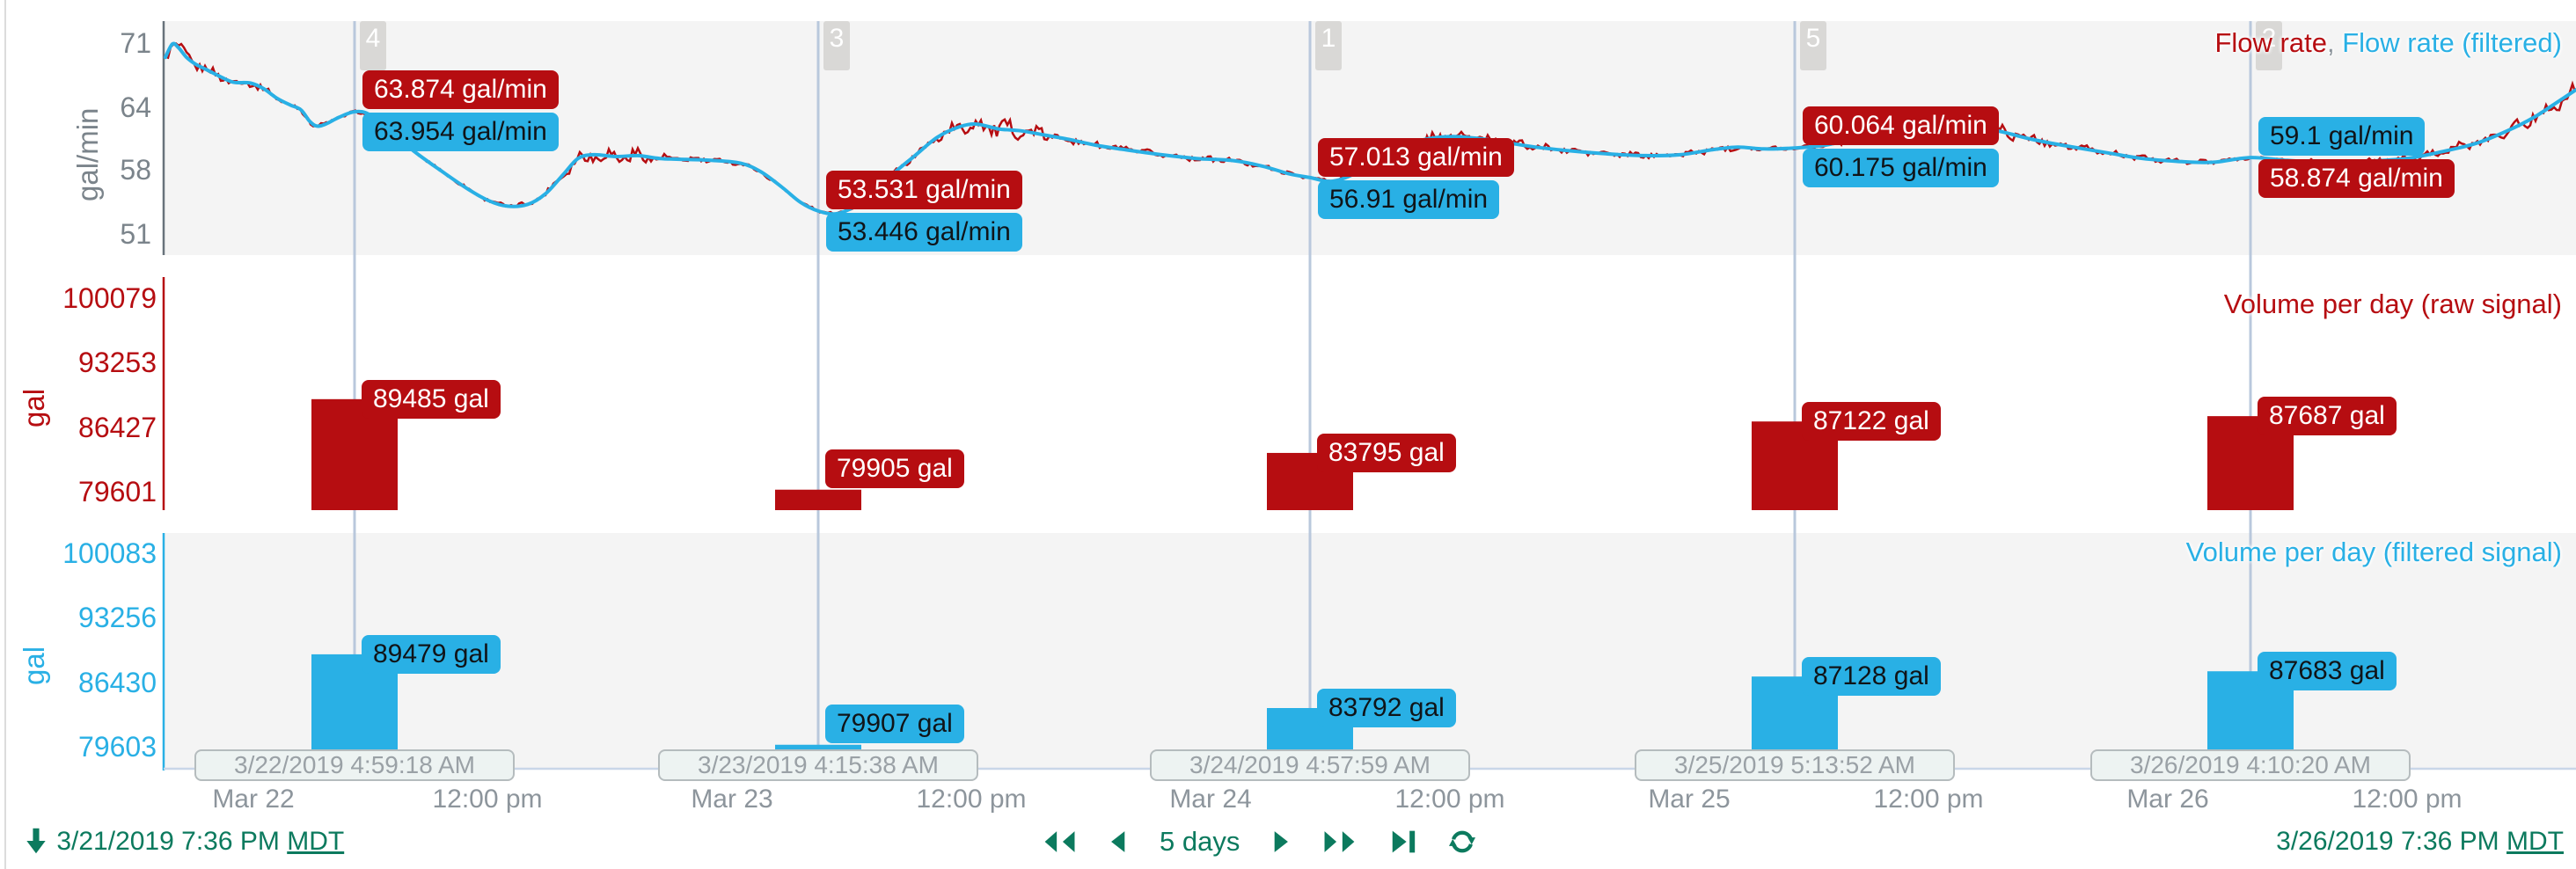  What do you see at coordinates (818, 765) in the screenshot?
I see `cursor-timestamp-box: 3/23/2019 4:15:38 AM` at bounding box center [818, 765].